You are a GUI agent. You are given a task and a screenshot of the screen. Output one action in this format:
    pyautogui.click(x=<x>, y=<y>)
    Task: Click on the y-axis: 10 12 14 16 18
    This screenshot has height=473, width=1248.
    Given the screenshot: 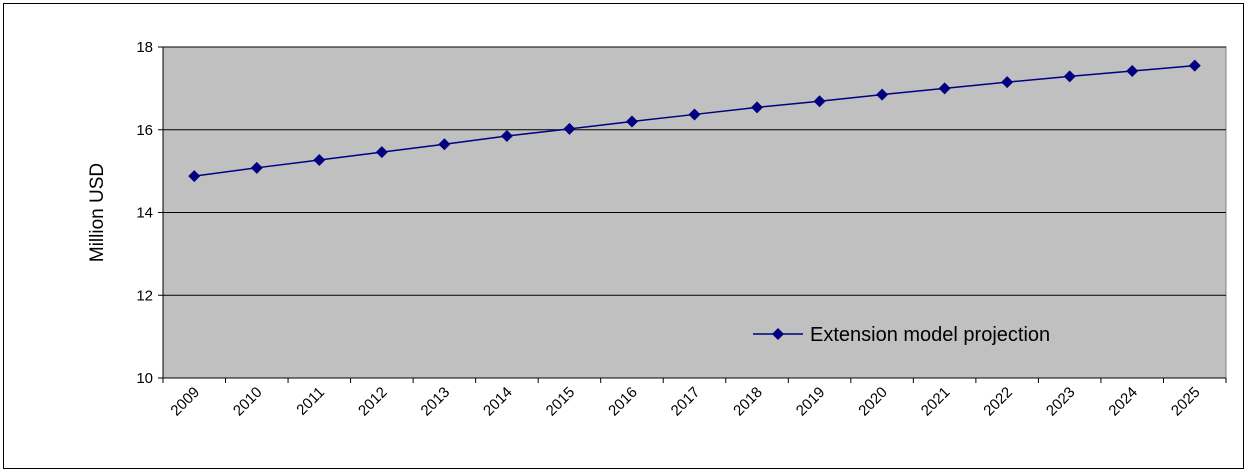 What is the action you would take?
    pyautogui.click(x=150, y=213)
    